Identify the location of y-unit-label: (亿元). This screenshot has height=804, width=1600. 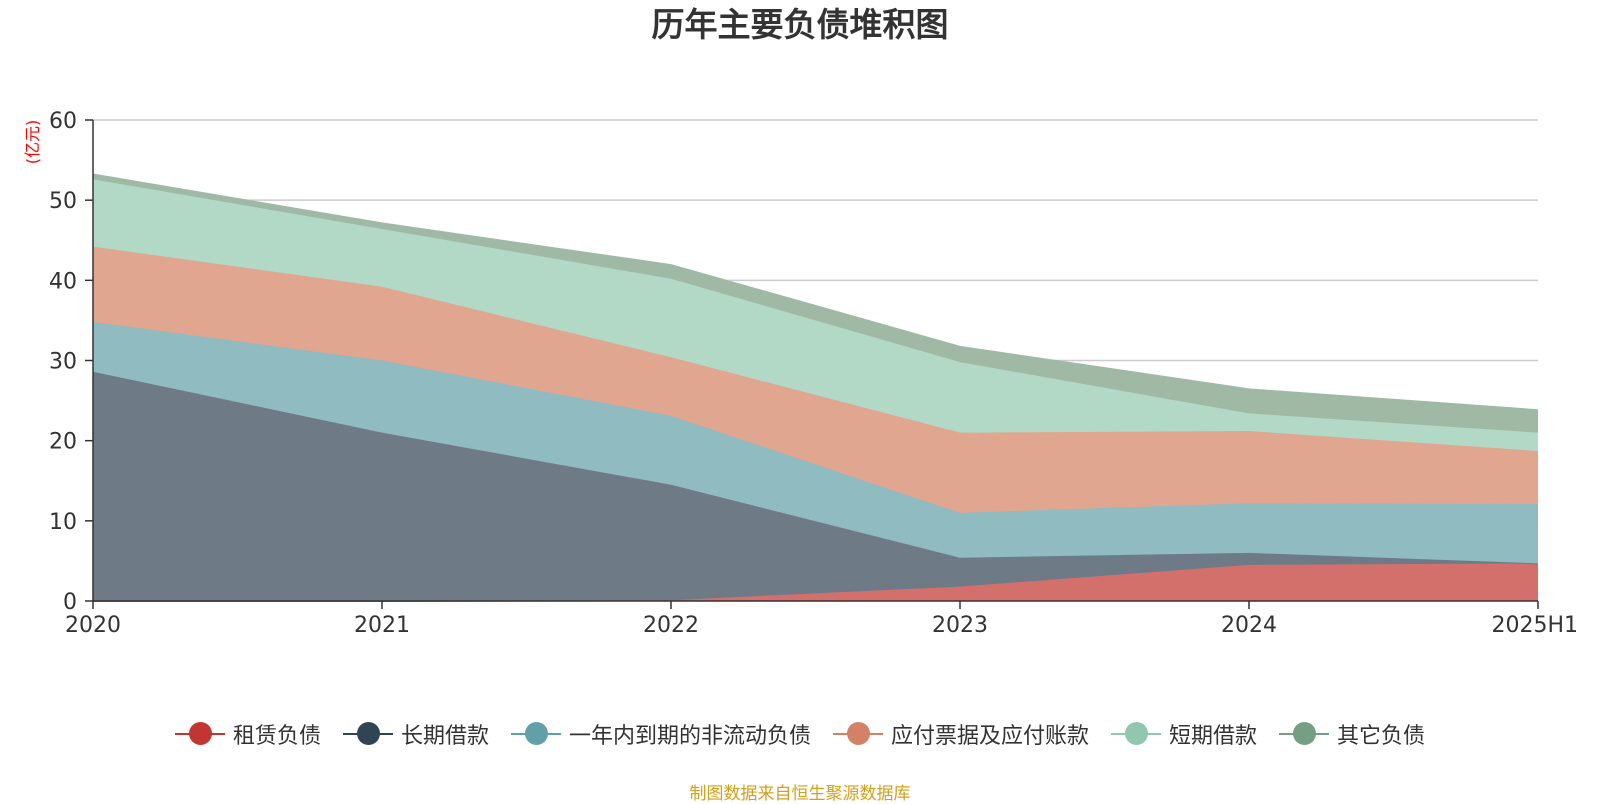
(32, 142).